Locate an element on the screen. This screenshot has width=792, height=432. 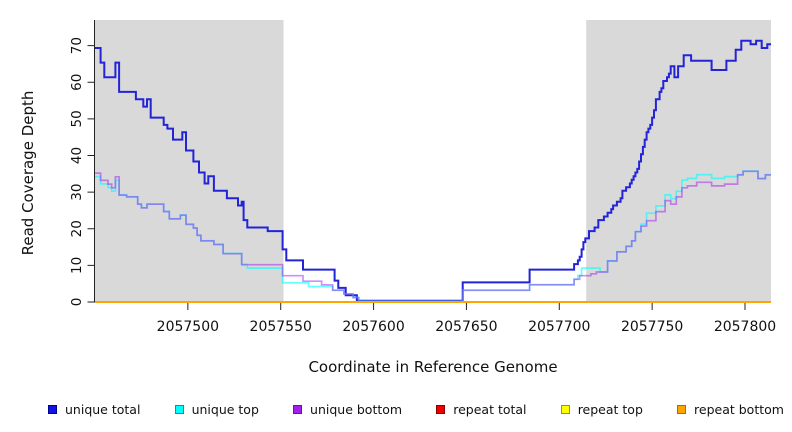
legend-label-repeat-top: repeat top is located at coordinates (610, 409).